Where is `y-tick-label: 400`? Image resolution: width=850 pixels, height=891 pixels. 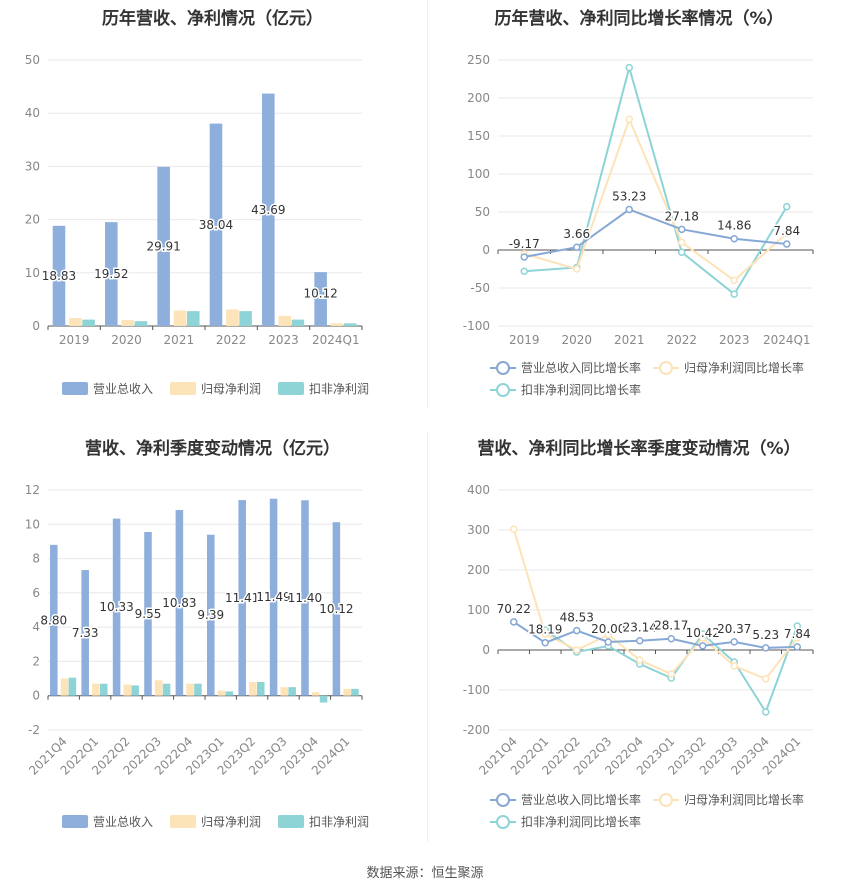 y-tick-label: 400 is located at coordinates (478, 490).